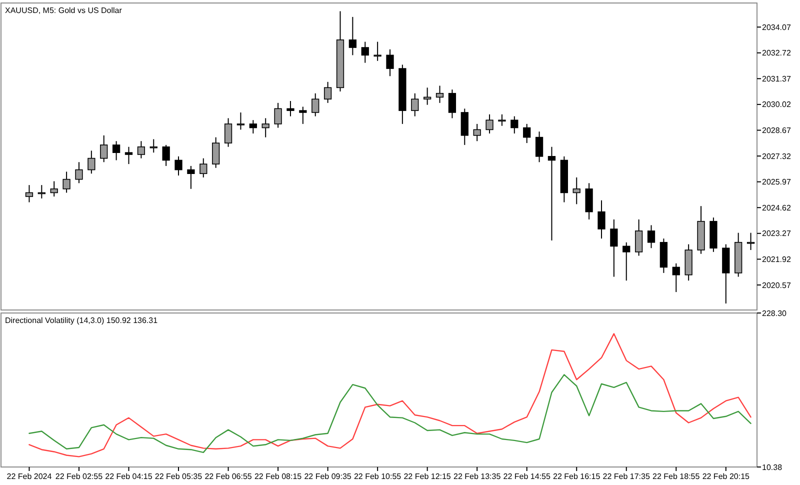 The image size is (800, 485). I want to click on y-tick-label: 2027.32, so click(777, 156).